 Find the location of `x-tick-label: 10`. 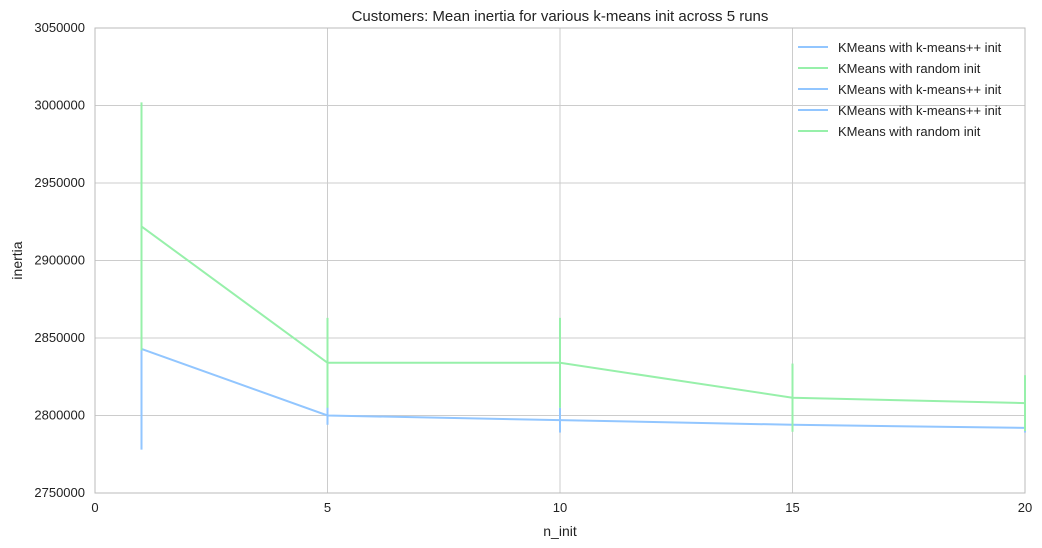

x-tick-label: 10 is located at coordinates (560, 507).